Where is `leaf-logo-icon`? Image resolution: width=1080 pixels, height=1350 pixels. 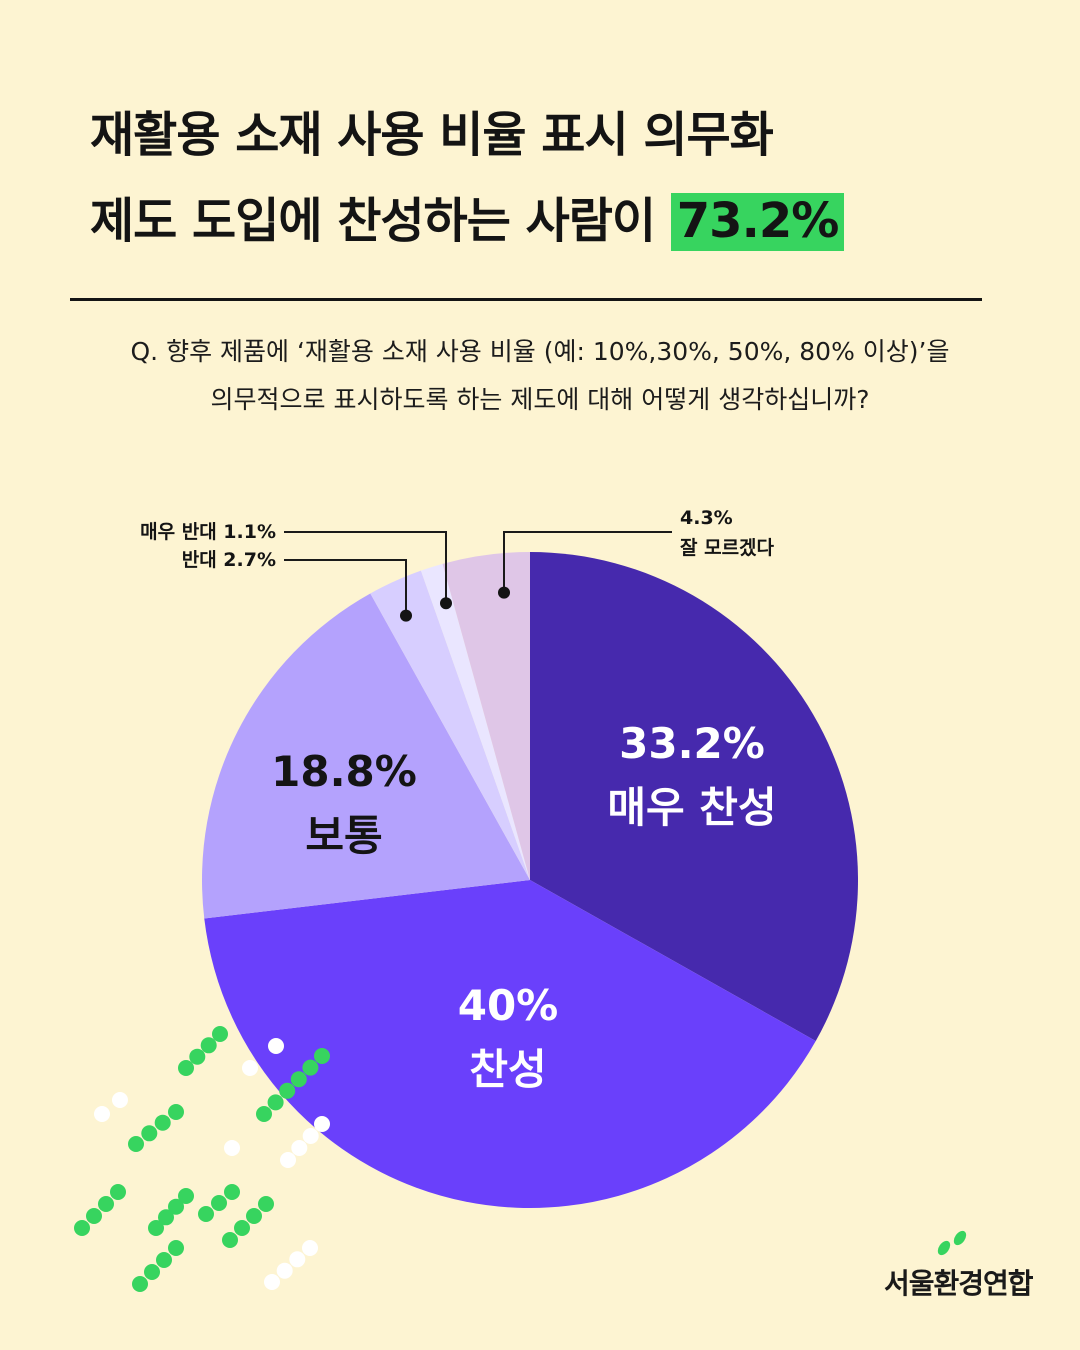 leaf-logo-icon is located at coordinates (952, 1243).